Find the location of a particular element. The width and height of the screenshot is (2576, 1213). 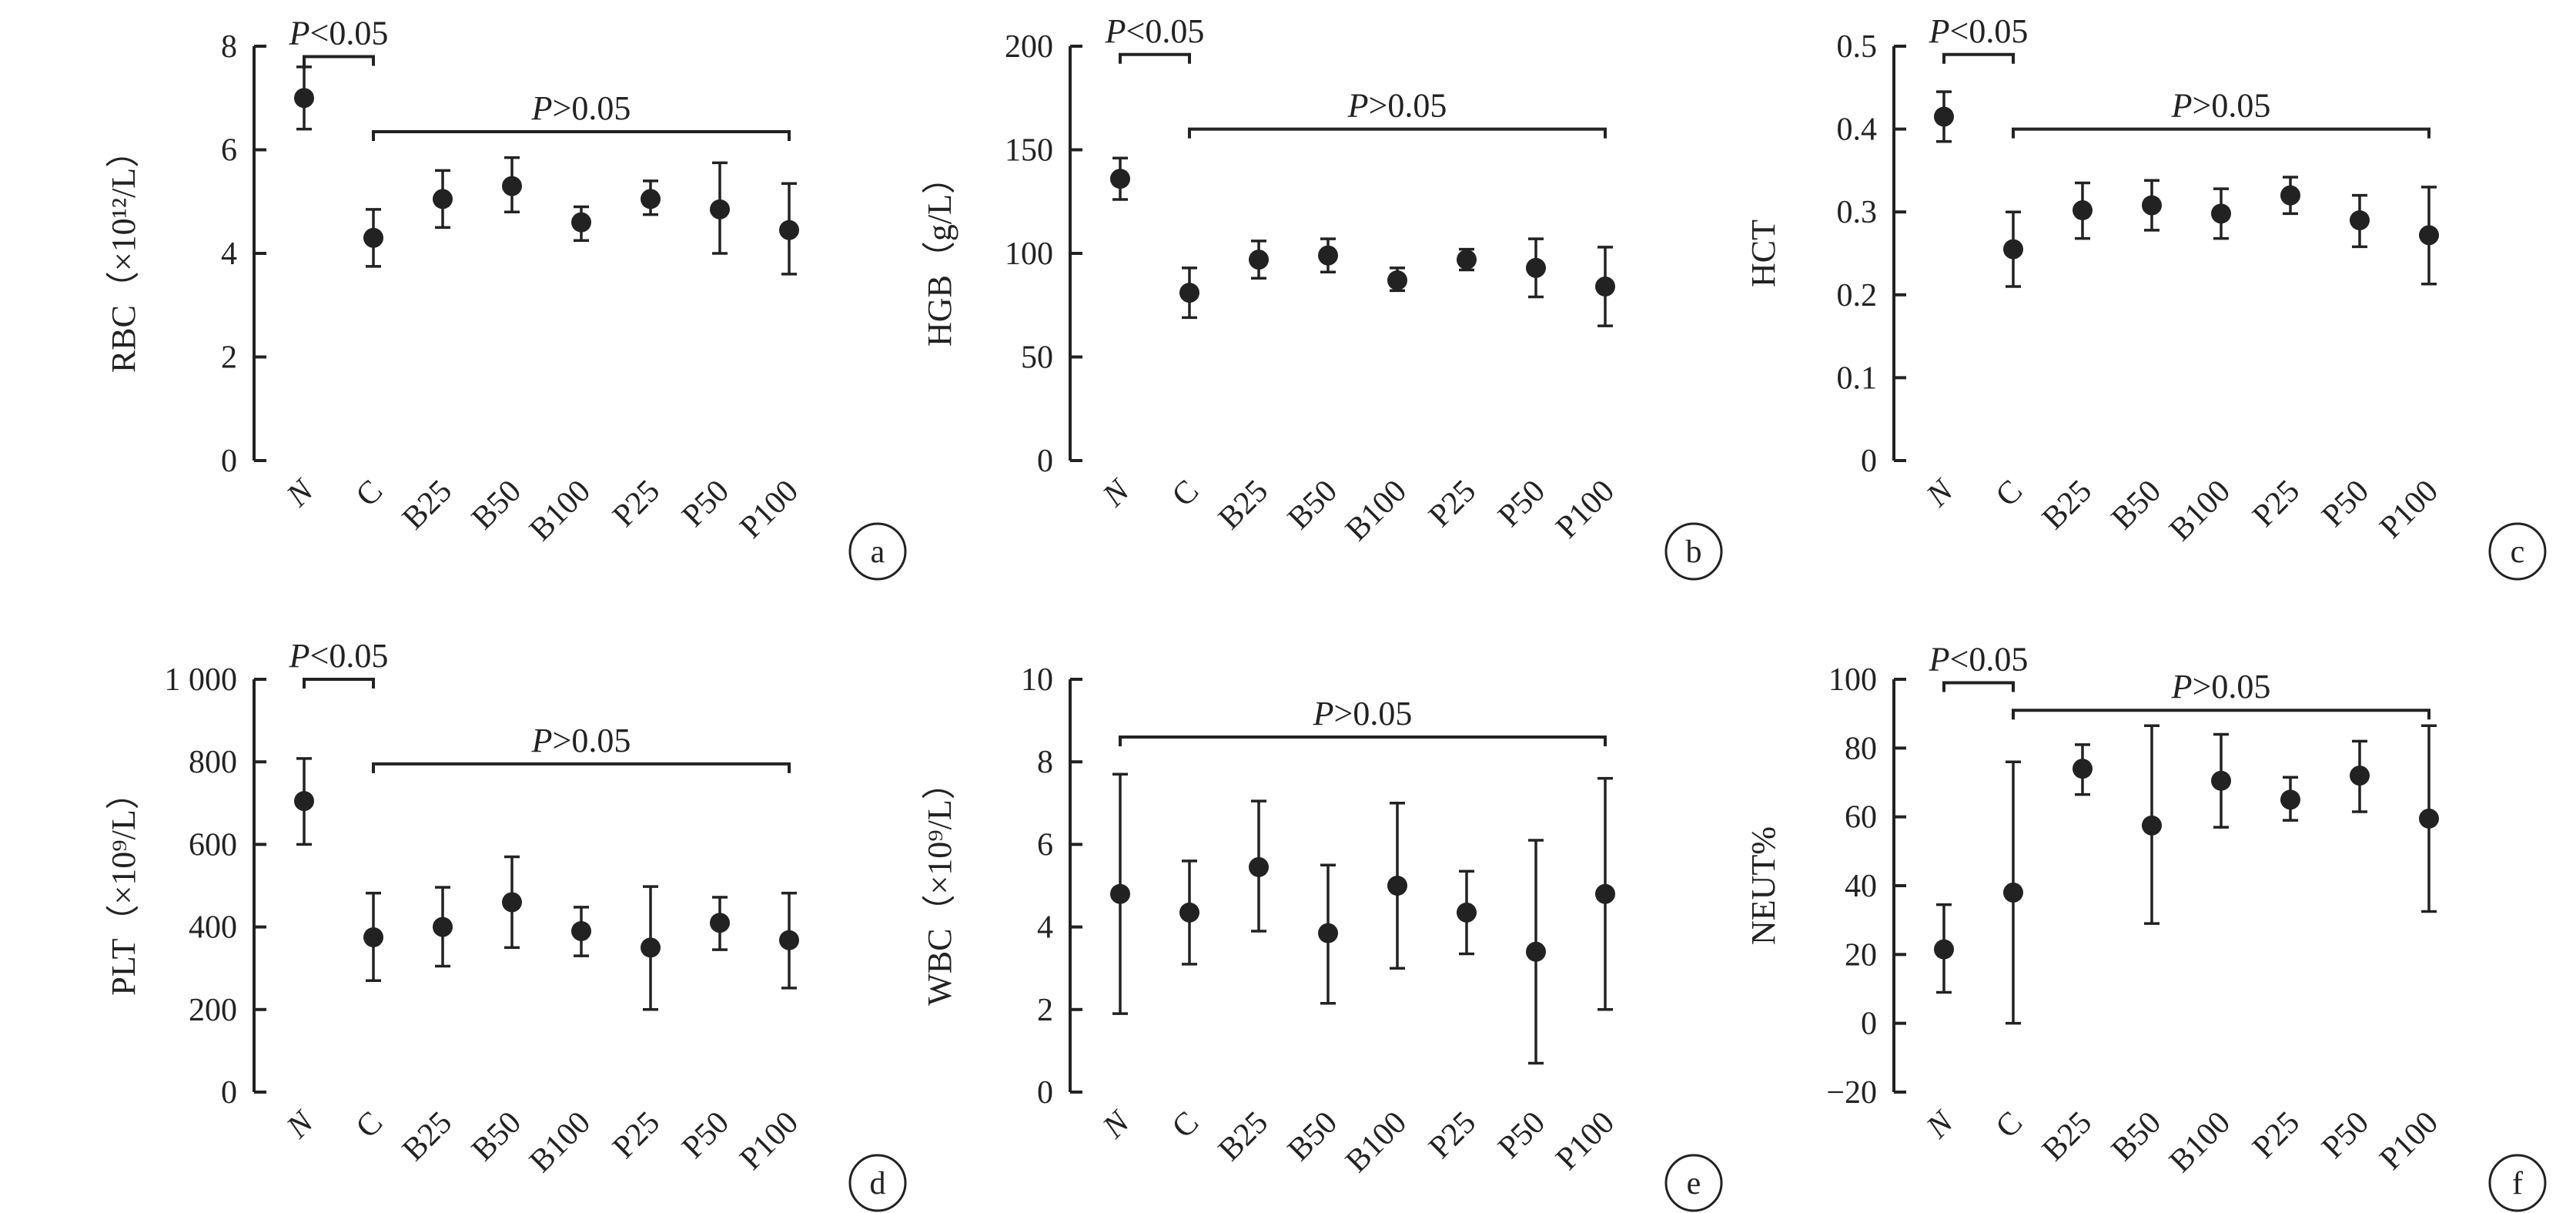

category-label: B100 is located at coordinates (1376, 511).